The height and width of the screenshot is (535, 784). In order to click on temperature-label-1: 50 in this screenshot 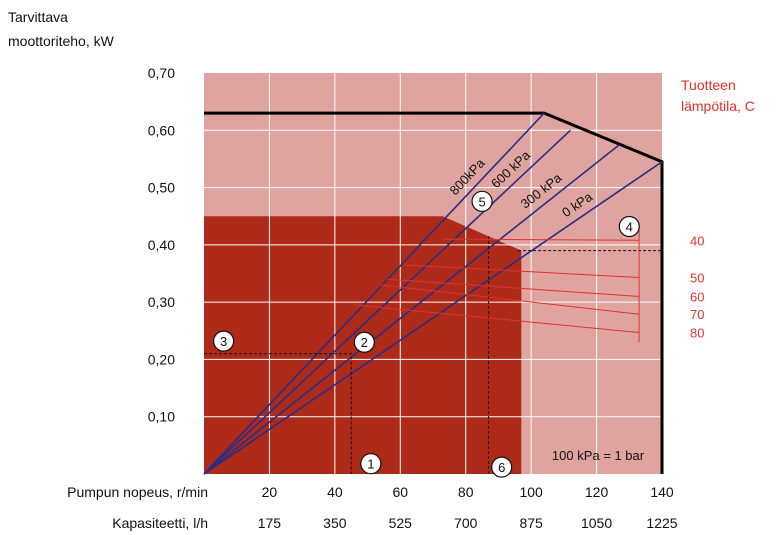, I will do `click(697, 278)`.